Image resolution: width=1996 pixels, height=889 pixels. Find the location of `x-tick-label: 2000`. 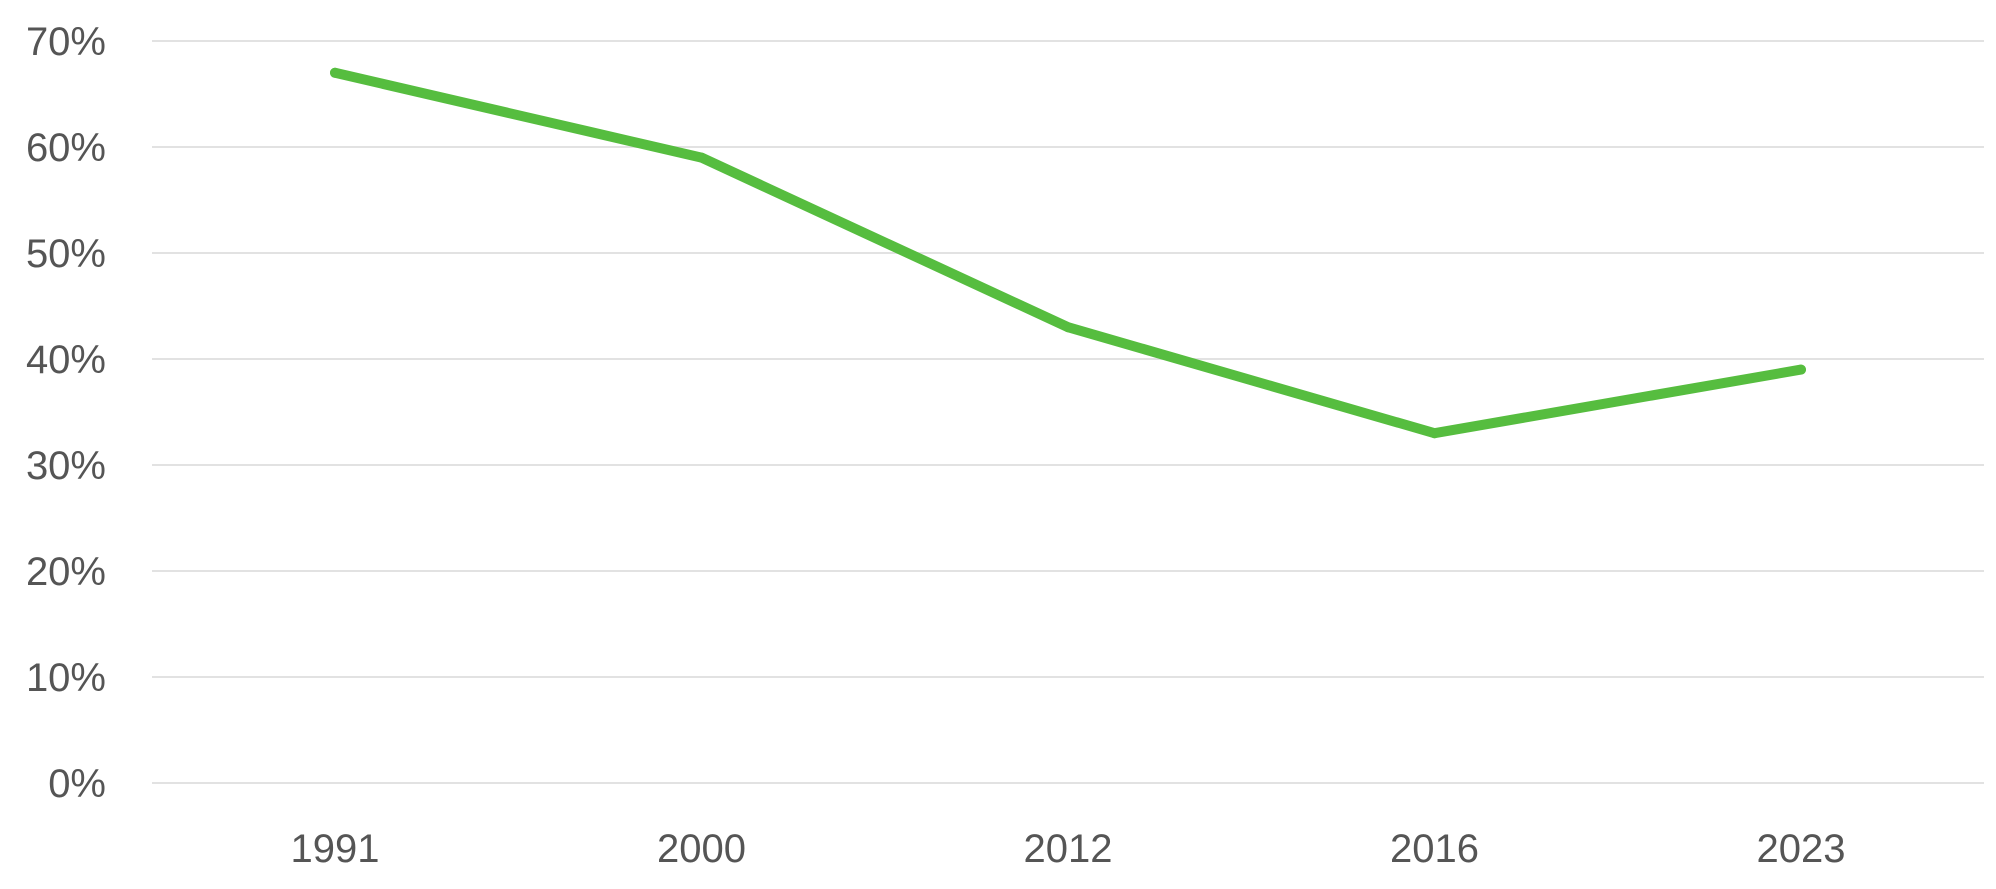

x-tick-label: 2000 is located at coordinates (701, 849).